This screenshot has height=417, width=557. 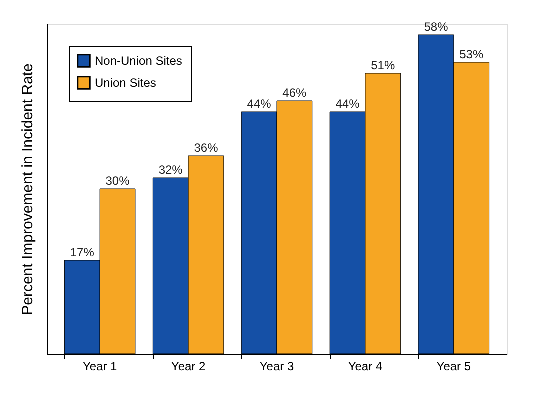 What do you see at coordinates (138, 61) in the screenshot?
I see `legend-label: Non-Union Sites` at bounding box center [138, 61].